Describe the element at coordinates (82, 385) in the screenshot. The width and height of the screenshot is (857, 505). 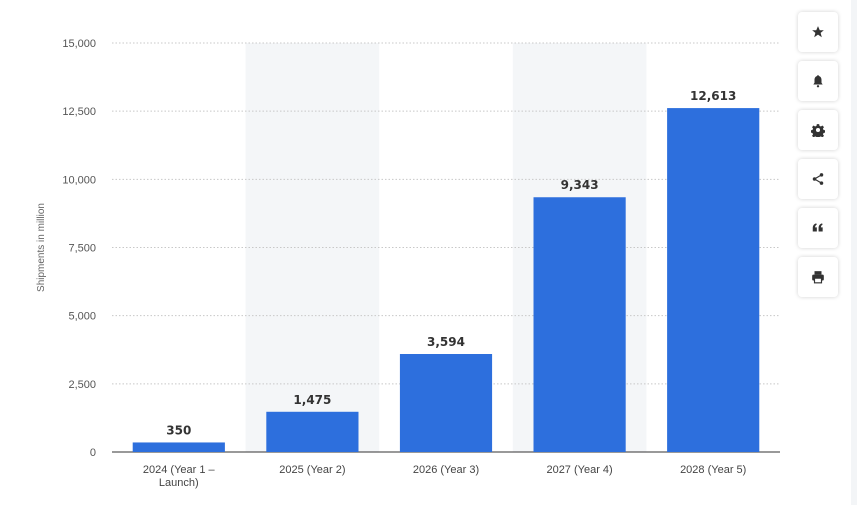
I see `y-tick-label: 2,500` at that location.